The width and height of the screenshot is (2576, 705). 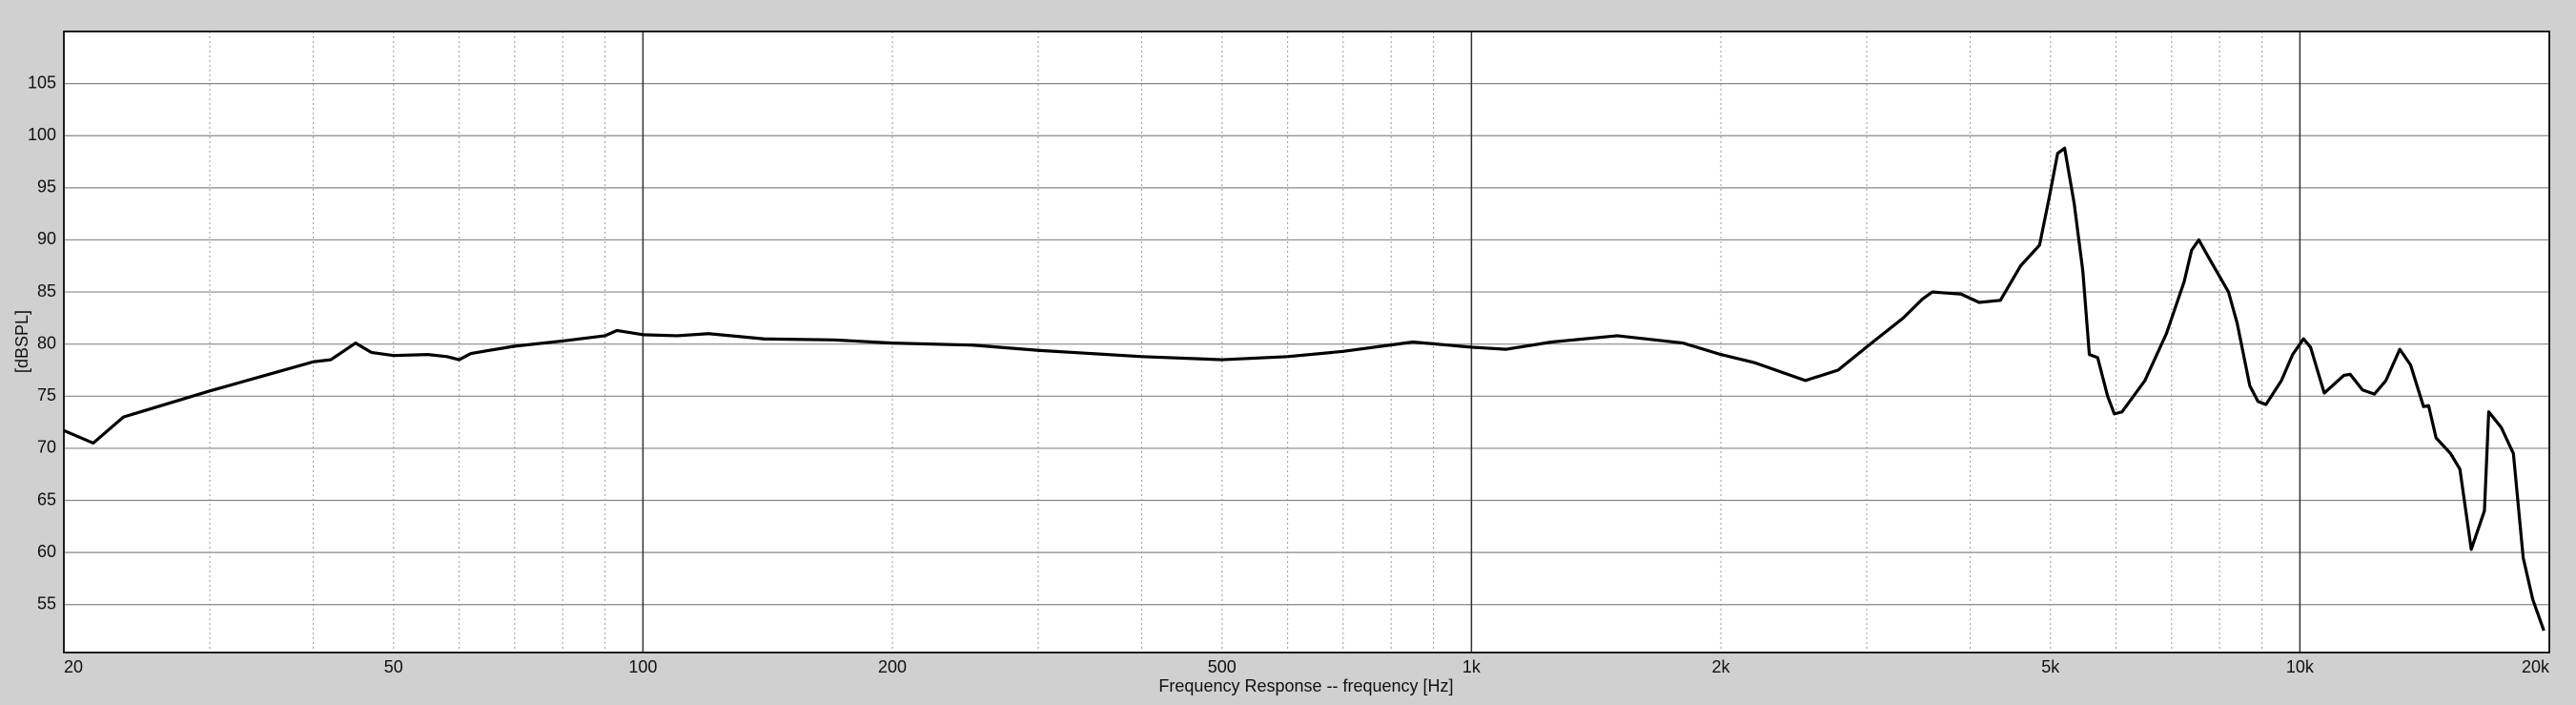 What do you see at coordinates (46, 239) in the screenshot?
I see `y-tick-label: 90` at bounding box center [46, 239].